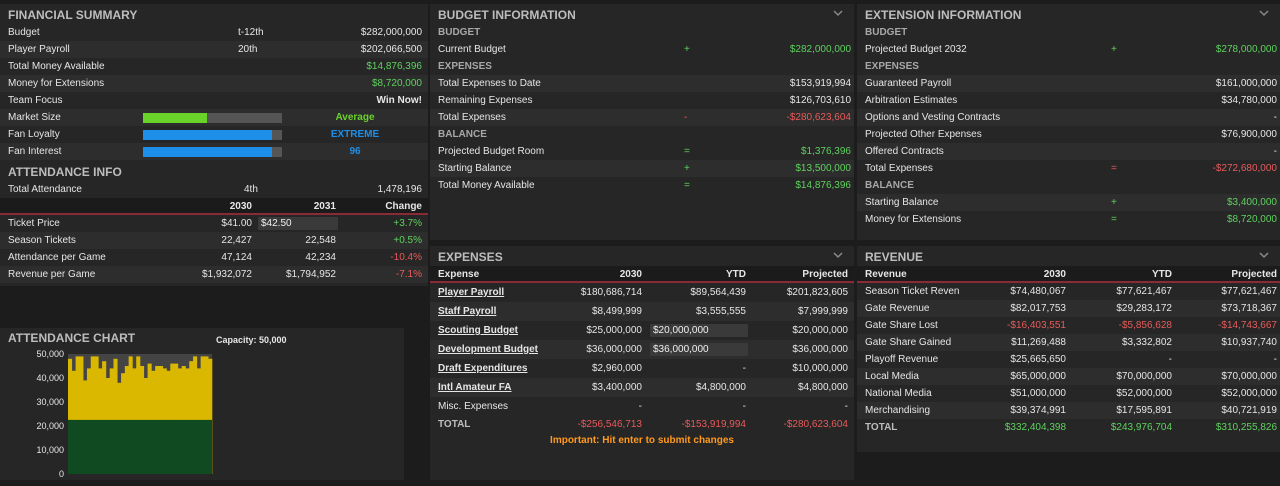 The height and width of the screenshot is (486, 1280). Describe the element at coordinates (720, 311) in the screenshot. I see `expense-row-ytd: $3,555,555` at that location.